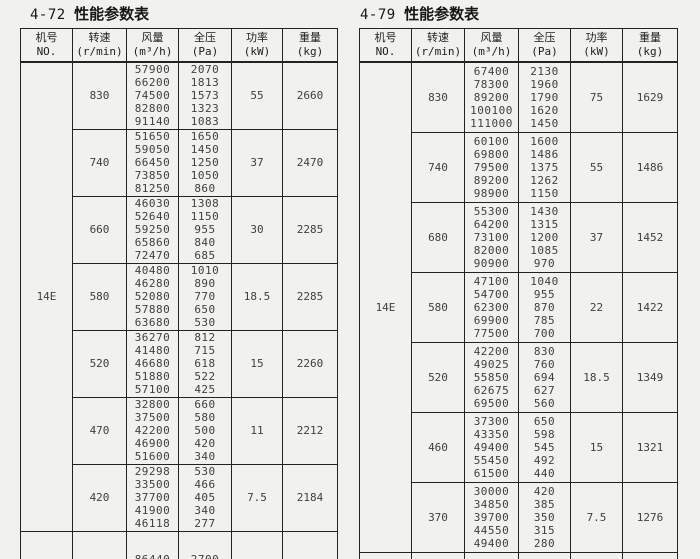  Describe the element at coordinates (46, 45) in the screenshot. I see `left-col-header-machine-no: 机号 NO.` at that location.